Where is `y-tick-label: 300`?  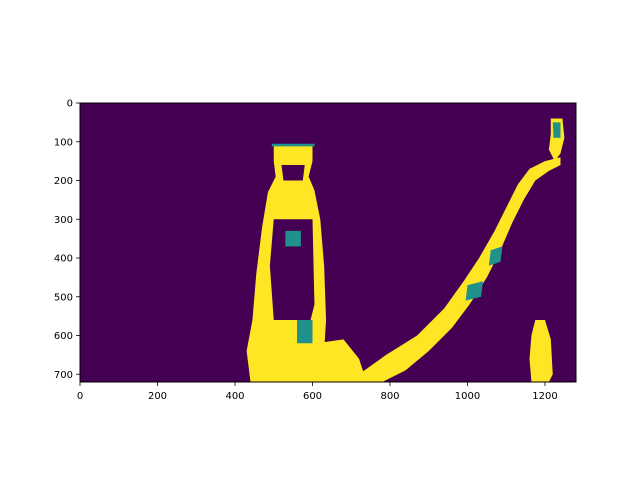 y-tick-label: 300 is located at coordinates (63, 220).